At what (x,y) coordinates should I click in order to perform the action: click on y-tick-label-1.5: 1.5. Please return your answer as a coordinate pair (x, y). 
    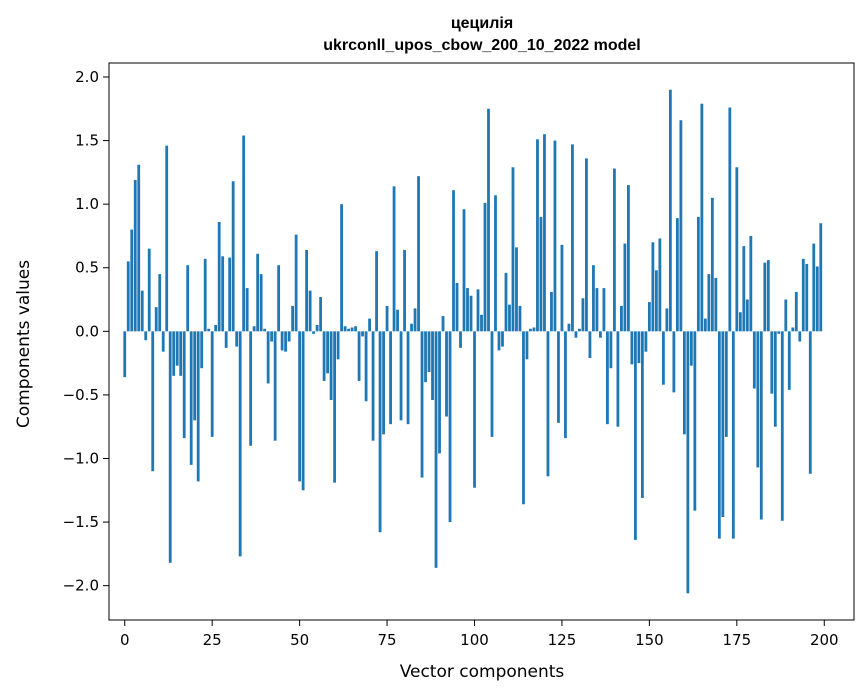
    Looking at the image, I should click on (87, 141).